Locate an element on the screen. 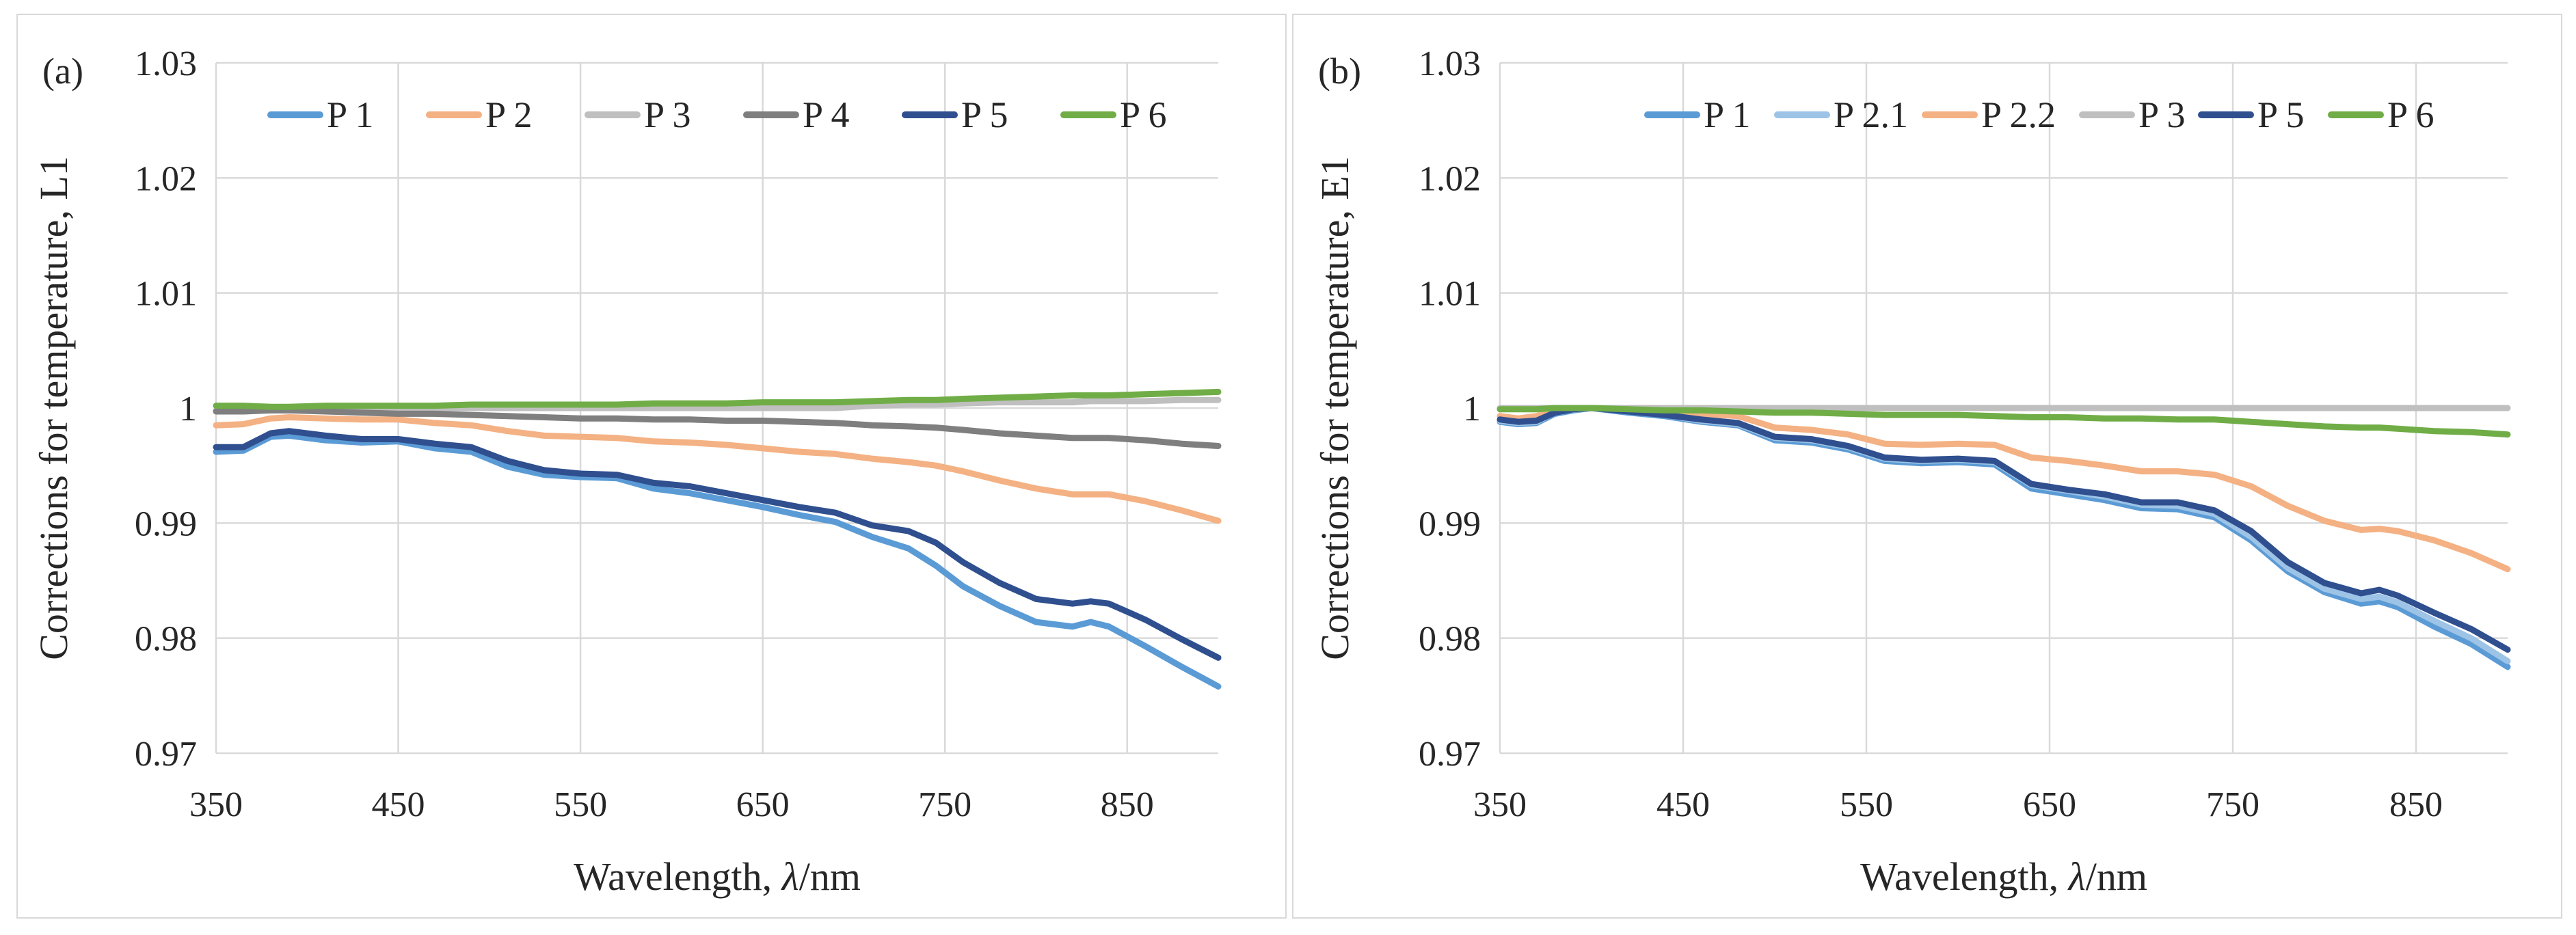 The image size is (2576, 935). legend-label: P 2.2 is located at coordinates (2018, 114).